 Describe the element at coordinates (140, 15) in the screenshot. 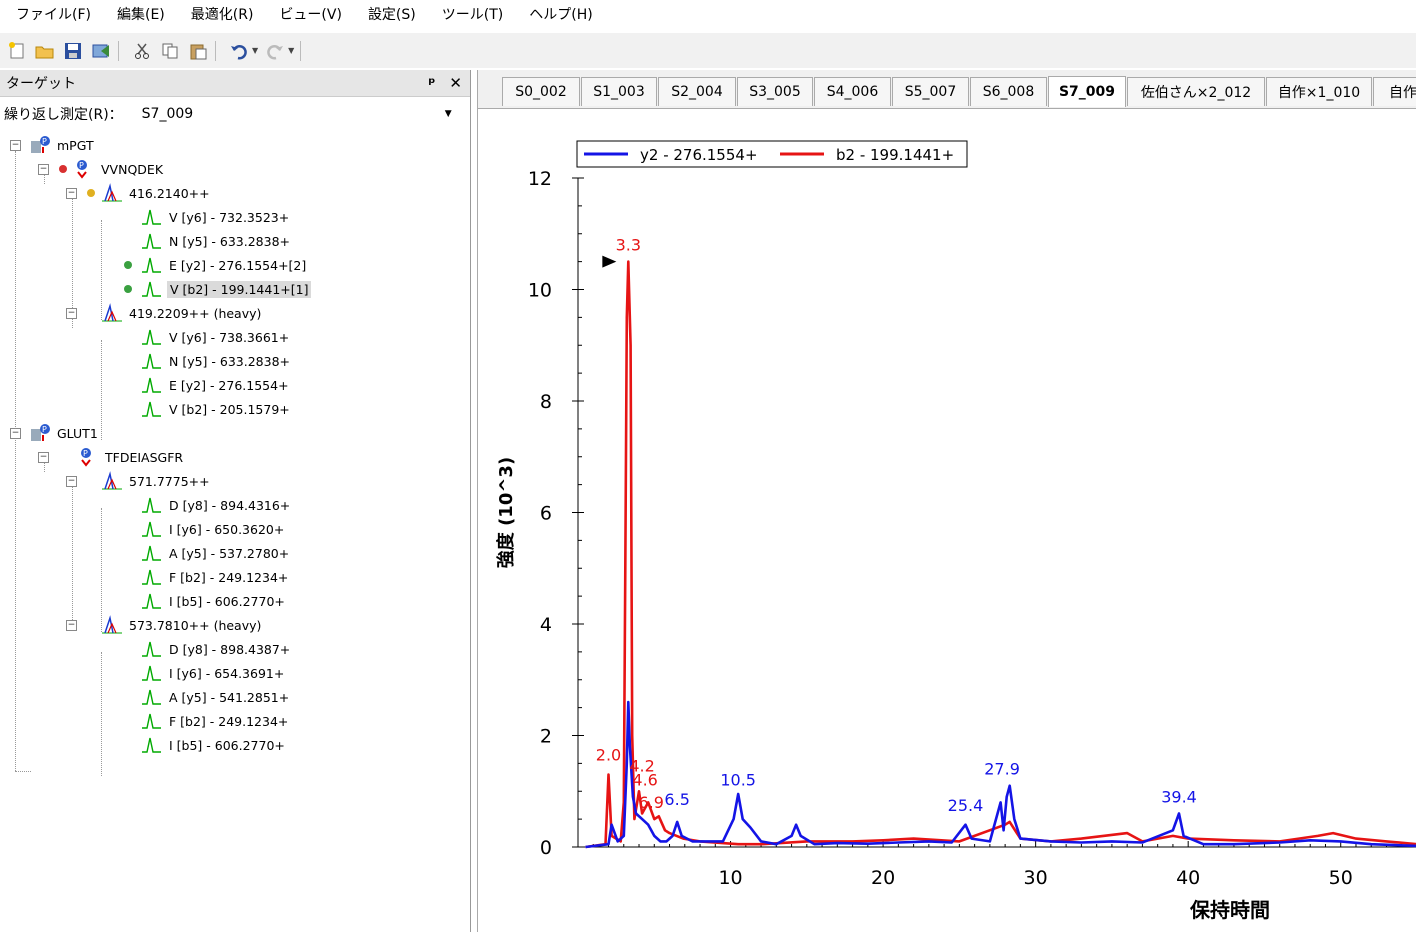

I see `menu-edit: 編集(E)` at that location.